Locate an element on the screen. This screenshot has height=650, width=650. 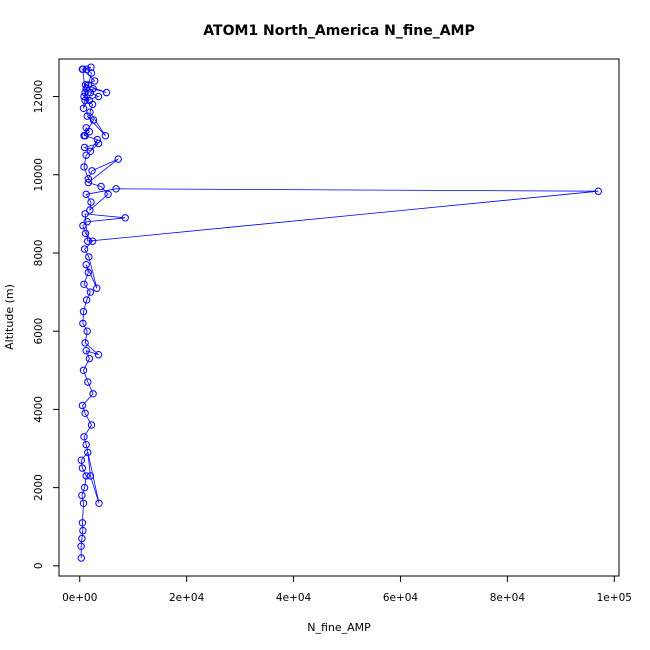
x-tick-label: 1e+05 is located at coordinates (614, 598).